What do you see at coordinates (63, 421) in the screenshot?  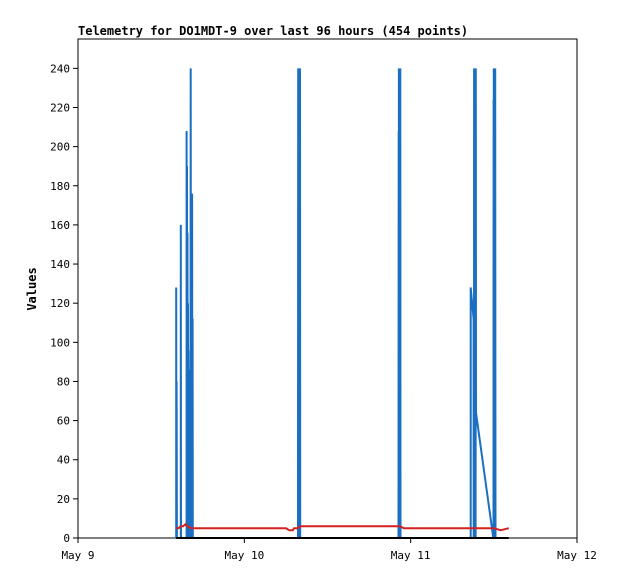 I see `y-tick-label: 60` at bounding box center [63, 421].